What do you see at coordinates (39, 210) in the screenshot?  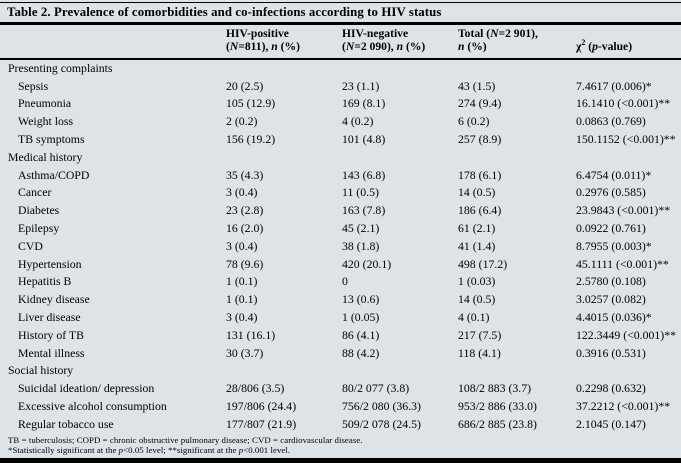 I see `row-label: Diabetes` at bounding box center [39, 210].